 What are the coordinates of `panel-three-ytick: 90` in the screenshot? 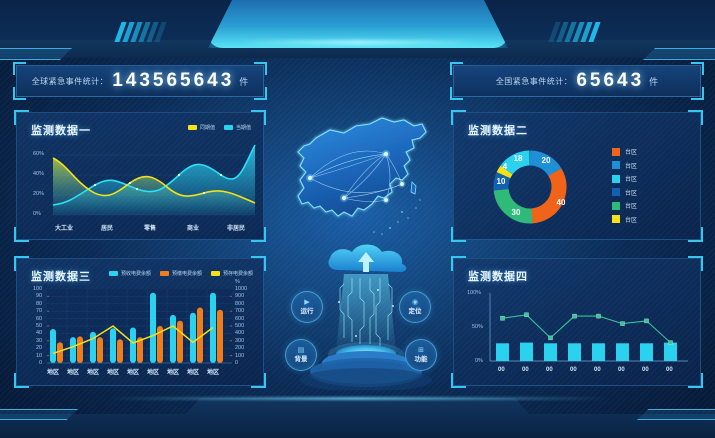 It's located at (39, 296).